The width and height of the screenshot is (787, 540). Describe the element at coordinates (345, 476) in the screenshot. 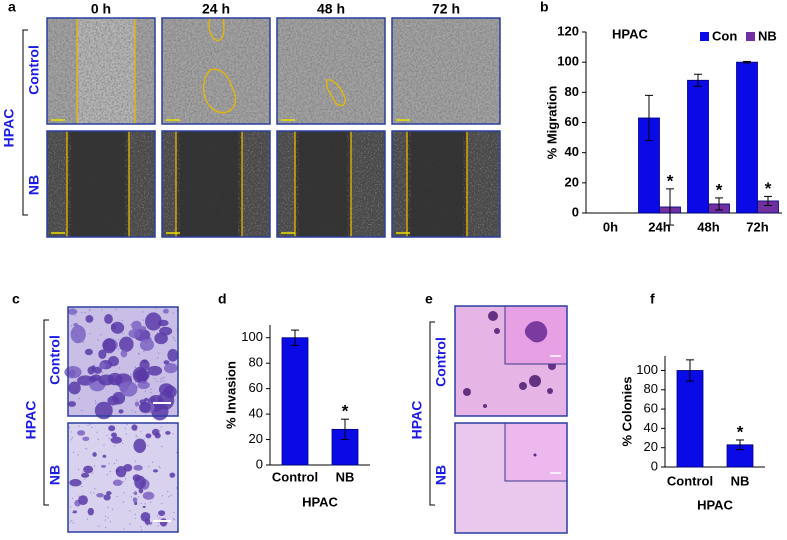

I see `x-tick-label: NB` at that location.